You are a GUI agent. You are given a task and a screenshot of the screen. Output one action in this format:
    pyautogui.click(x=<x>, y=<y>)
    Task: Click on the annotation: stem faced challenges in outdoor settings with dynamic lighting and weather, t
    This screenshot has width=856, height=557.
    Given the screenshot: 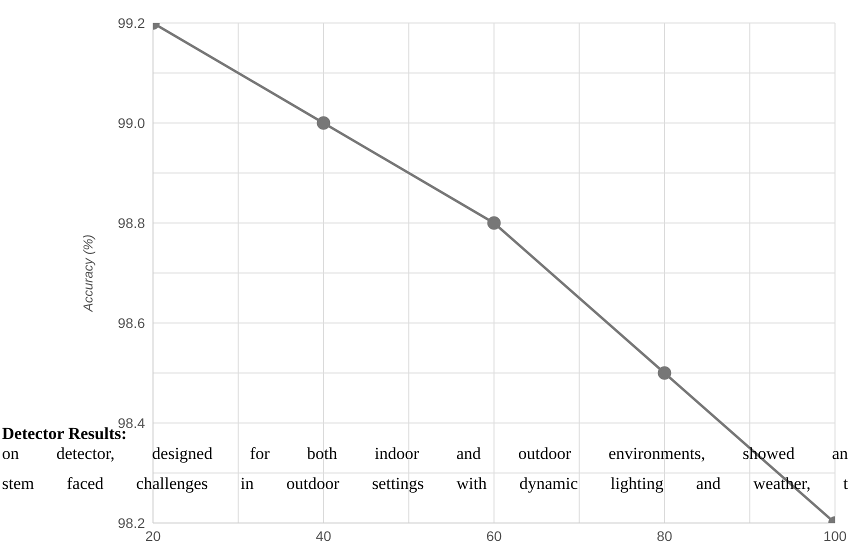 What is the action you would take?
    pyautogui.click(x=425, y=484)
    